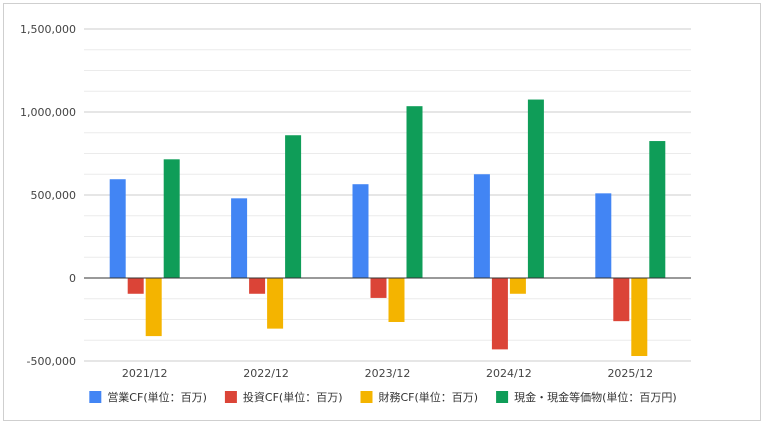 The image size is (766, 426). What do you see at coordinates (293, 397) in the screenshot?
I see `legend-label-2: 投資CF(単位：百万)` at bounding box center [293, 397].